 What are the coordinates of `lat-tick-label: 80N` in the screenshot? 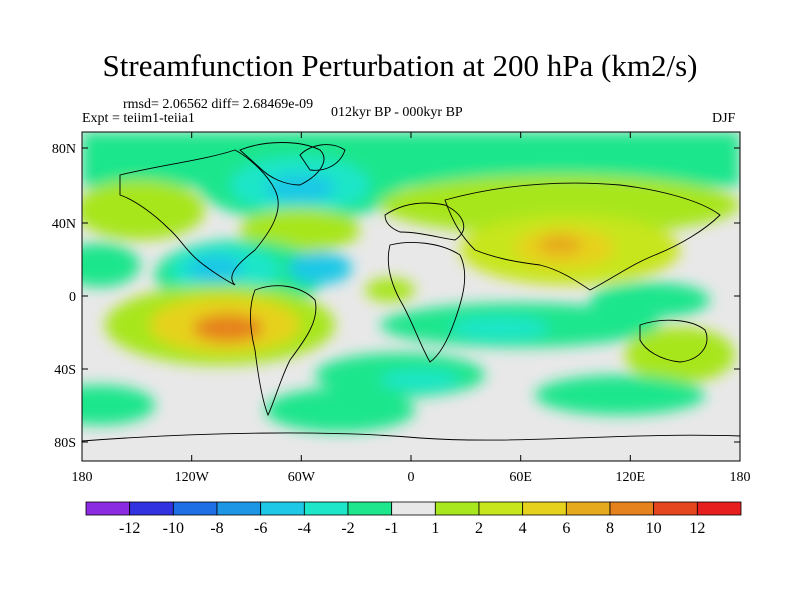 It's located at (64, 149).